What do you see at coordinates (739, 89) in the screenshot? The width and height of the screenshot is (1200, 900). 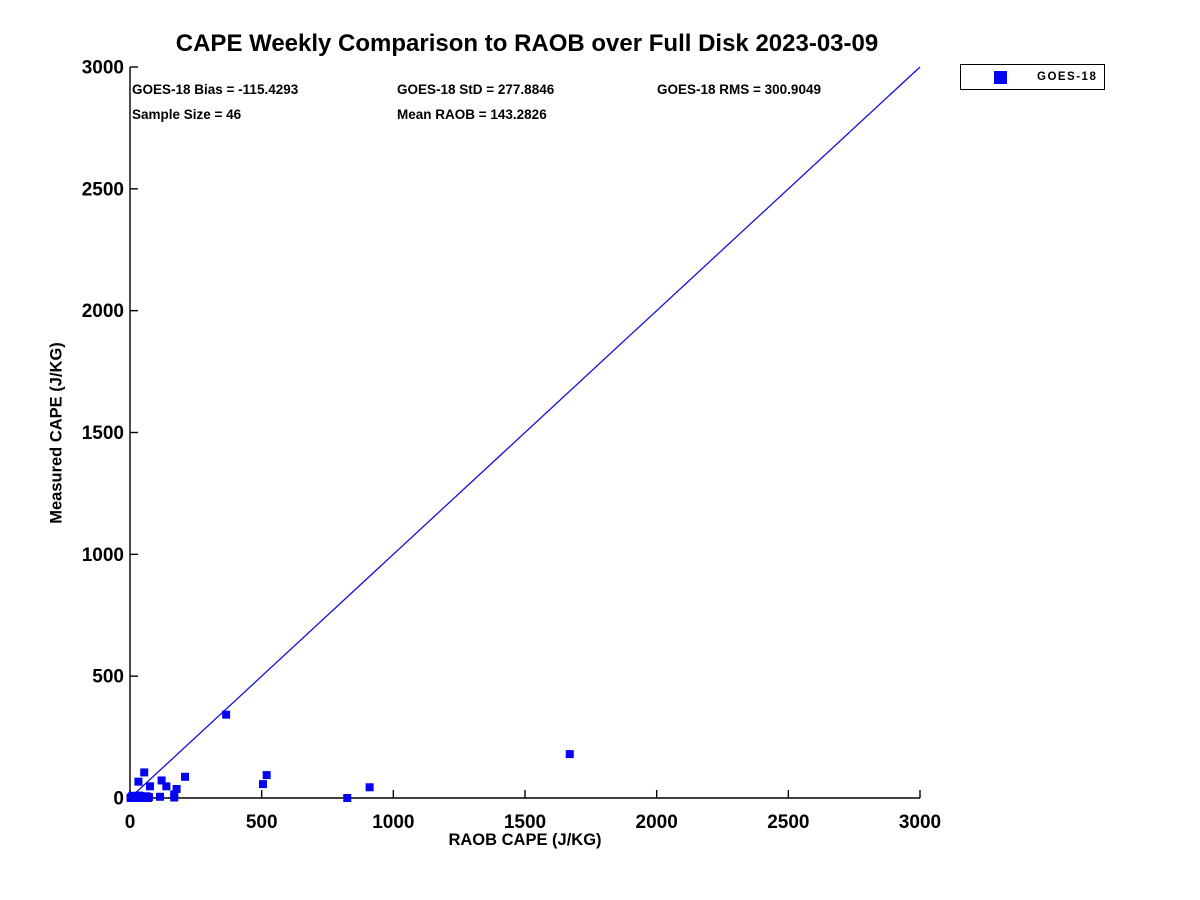 I see `stat-rms: GOES-18 RMS = 300.9049` at bounding box center [739, 89].